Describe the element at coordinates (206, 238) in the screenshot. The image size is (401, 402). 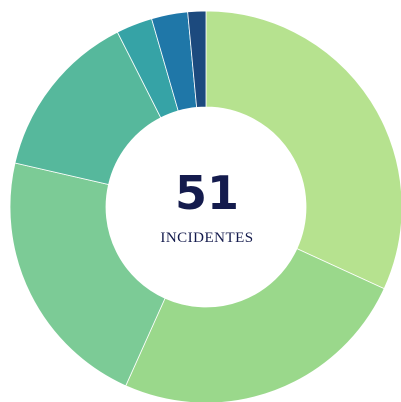
I see `center-label: INCIDENTES` at that location.